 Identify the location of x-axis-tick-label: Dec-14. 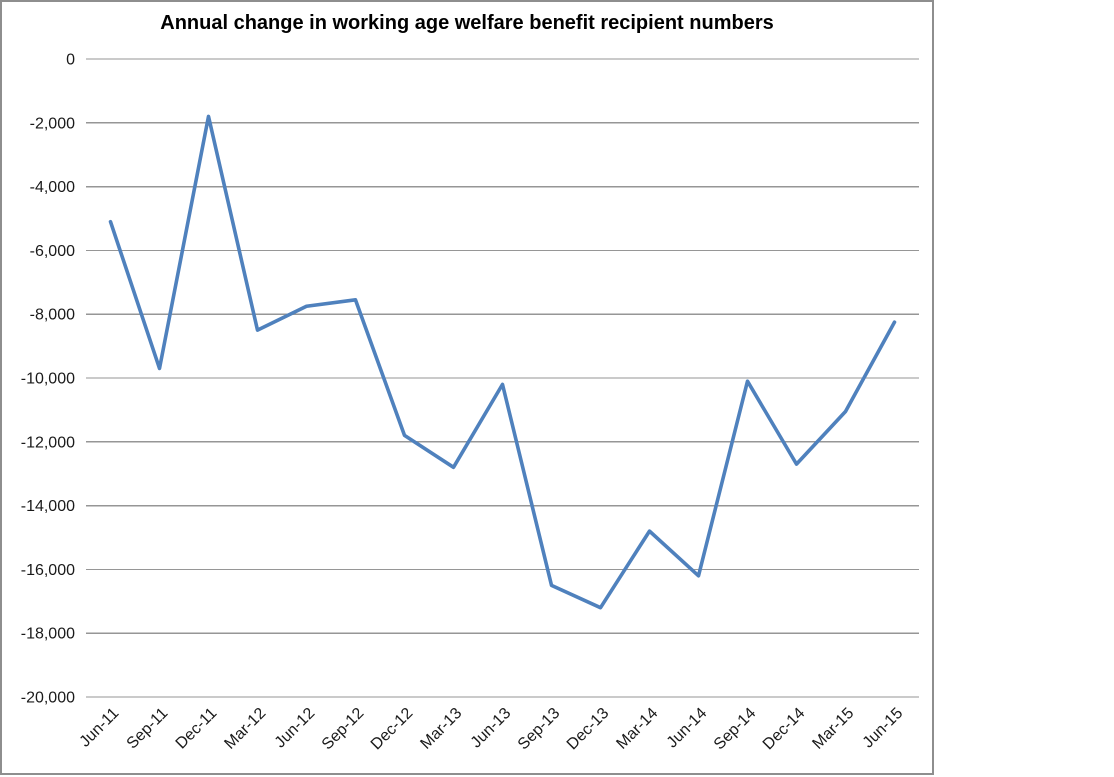
(784, 729).